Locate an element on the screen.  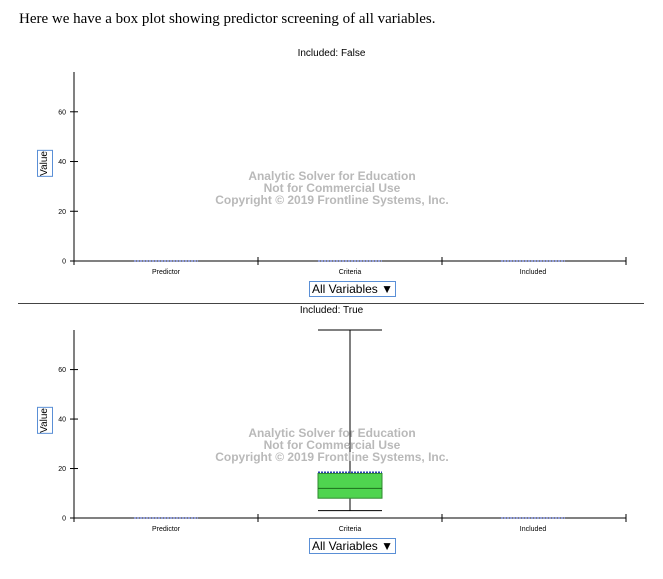
iqr-box is located at coordinates (350, 485).